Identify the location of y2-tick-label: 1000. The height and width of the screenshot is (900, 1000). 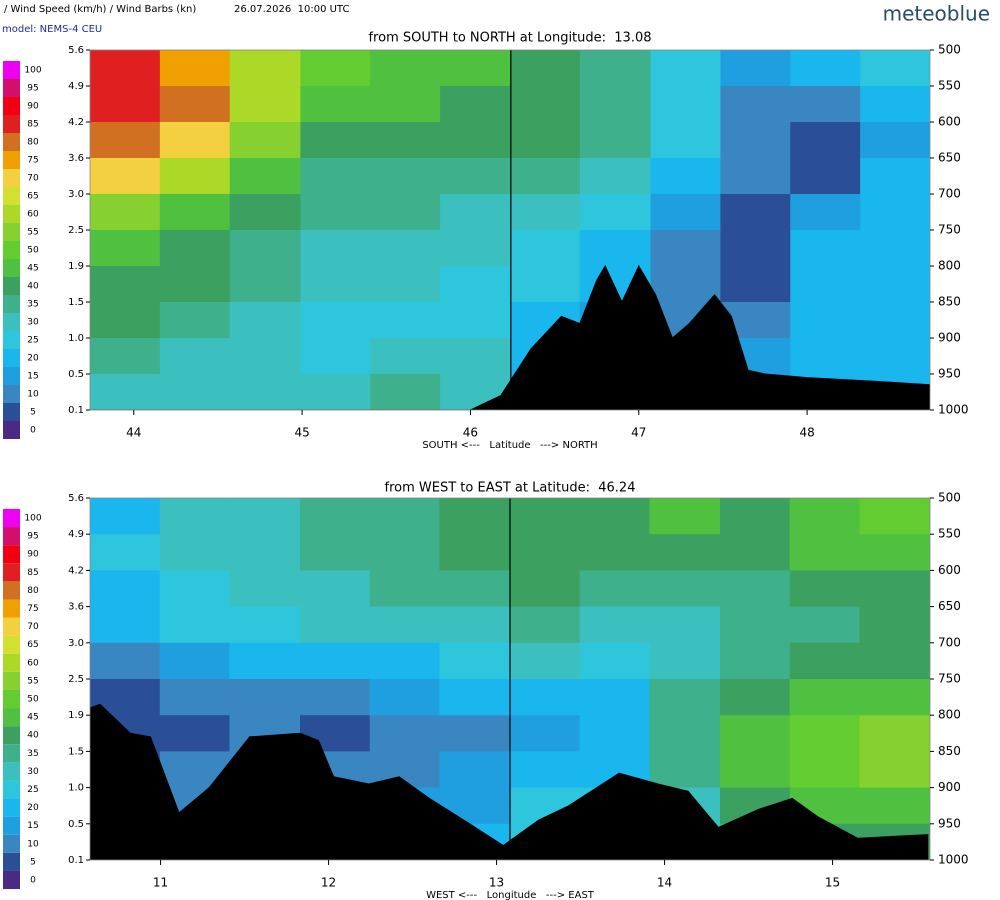
(953, 410).